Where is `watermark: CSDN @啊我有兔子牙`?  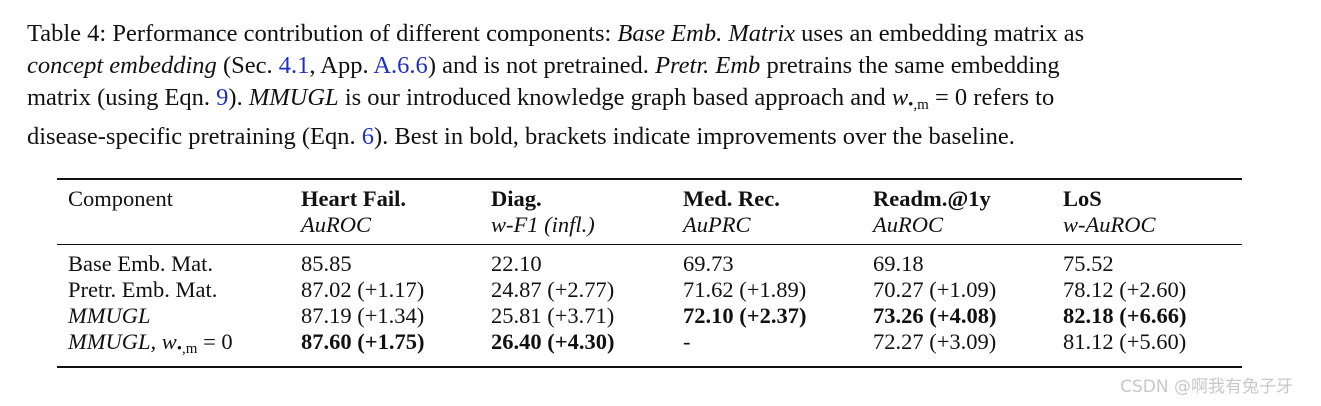
watermark: CSDN @啊我有兔子牙 is located at coordinates (1206, 387).